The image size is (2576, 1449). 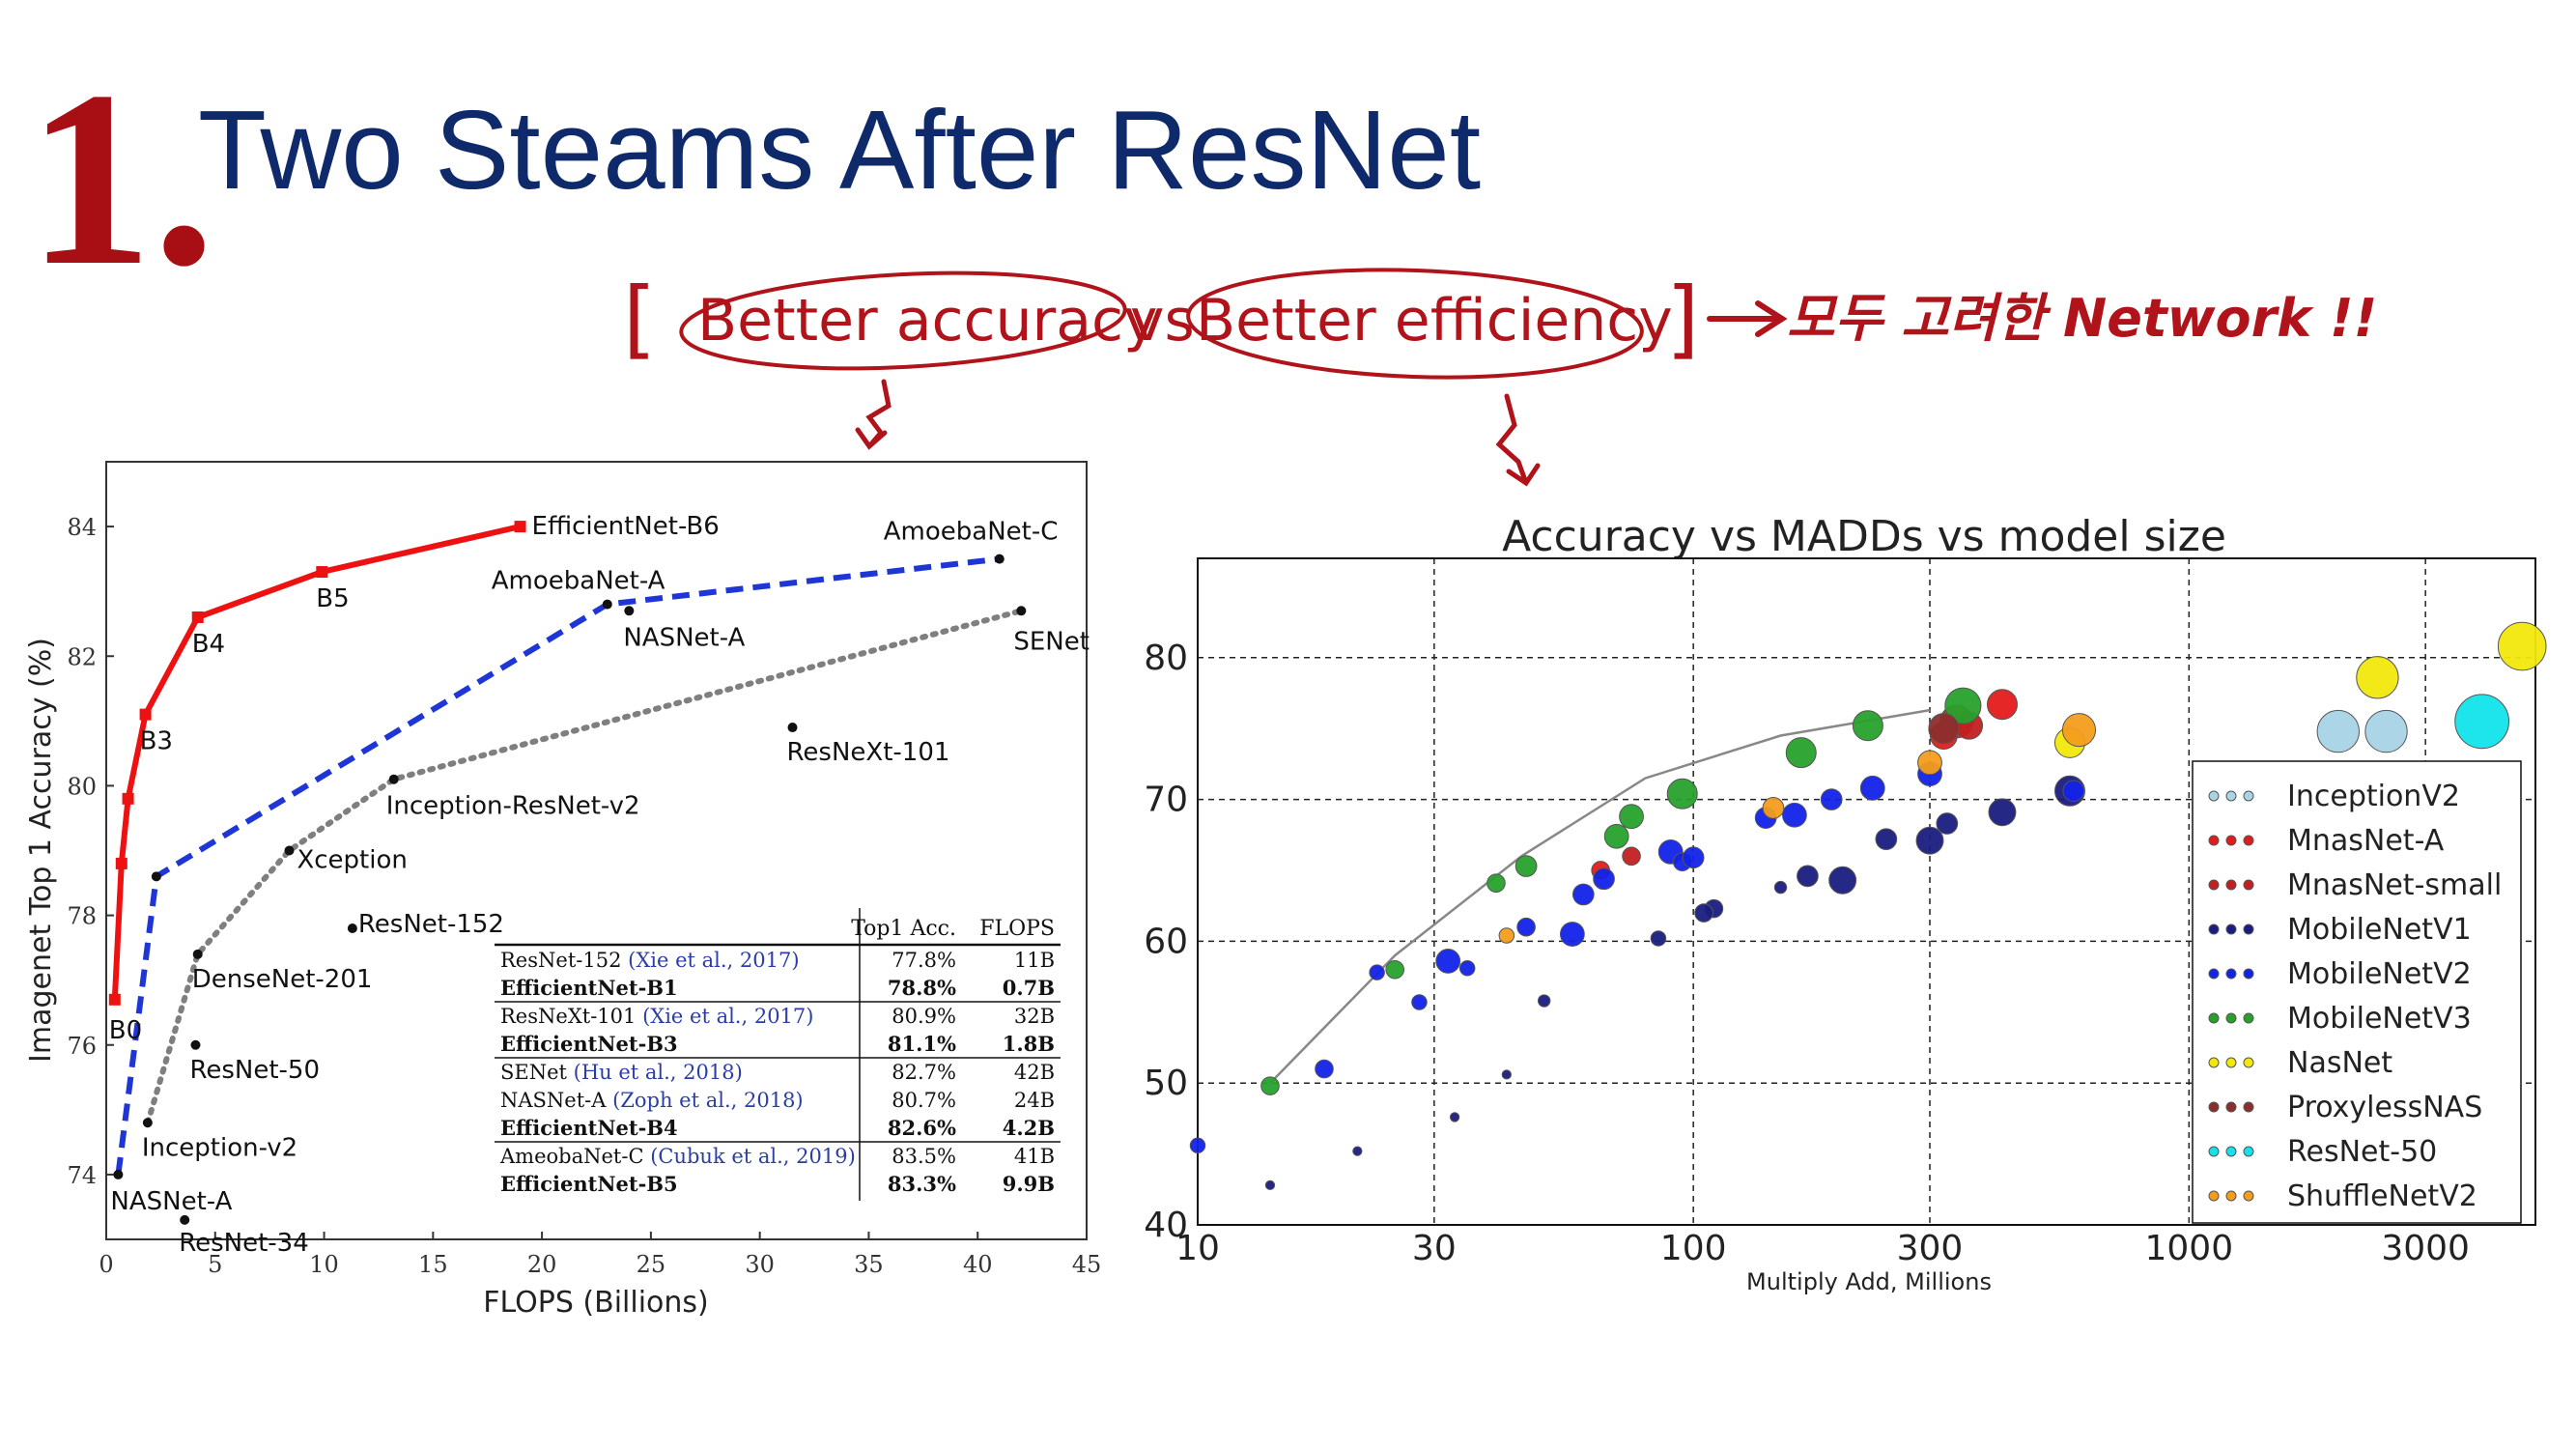 I want to click on table-row-acc: 83.5%, so click(x=924, y=1156).